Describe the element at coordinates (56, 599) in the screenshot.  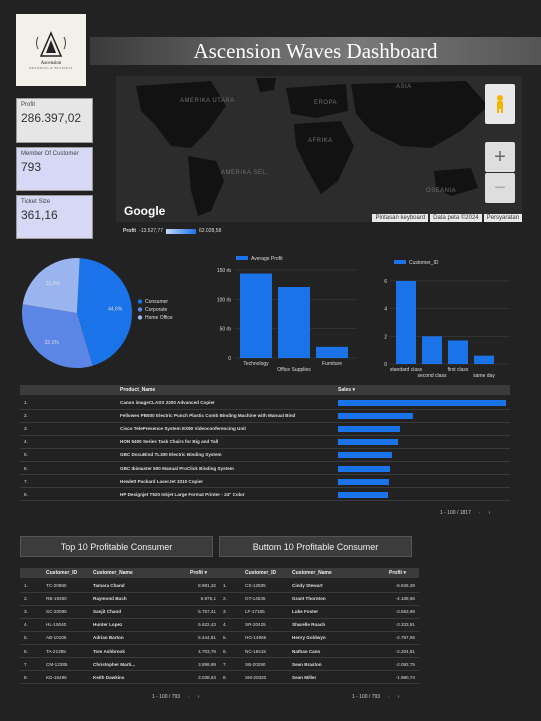
I see `customer-id: RB-19360` at that location.